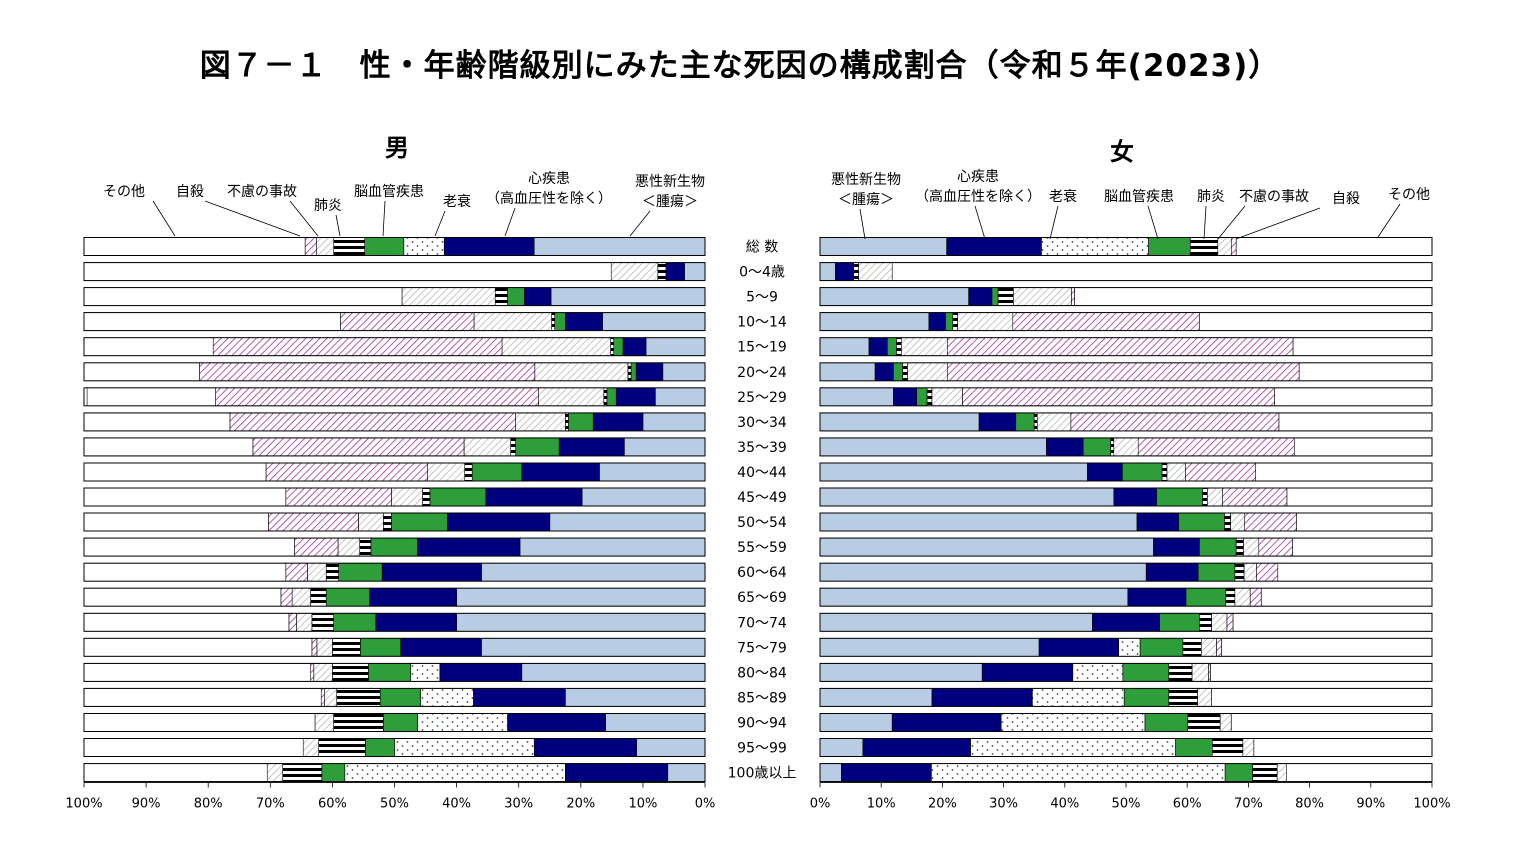  What do you see at coordinates (1187, 804) in the screenshot?
I see `female-x-tick-6: 60%` at bounding box center [1187, 804].